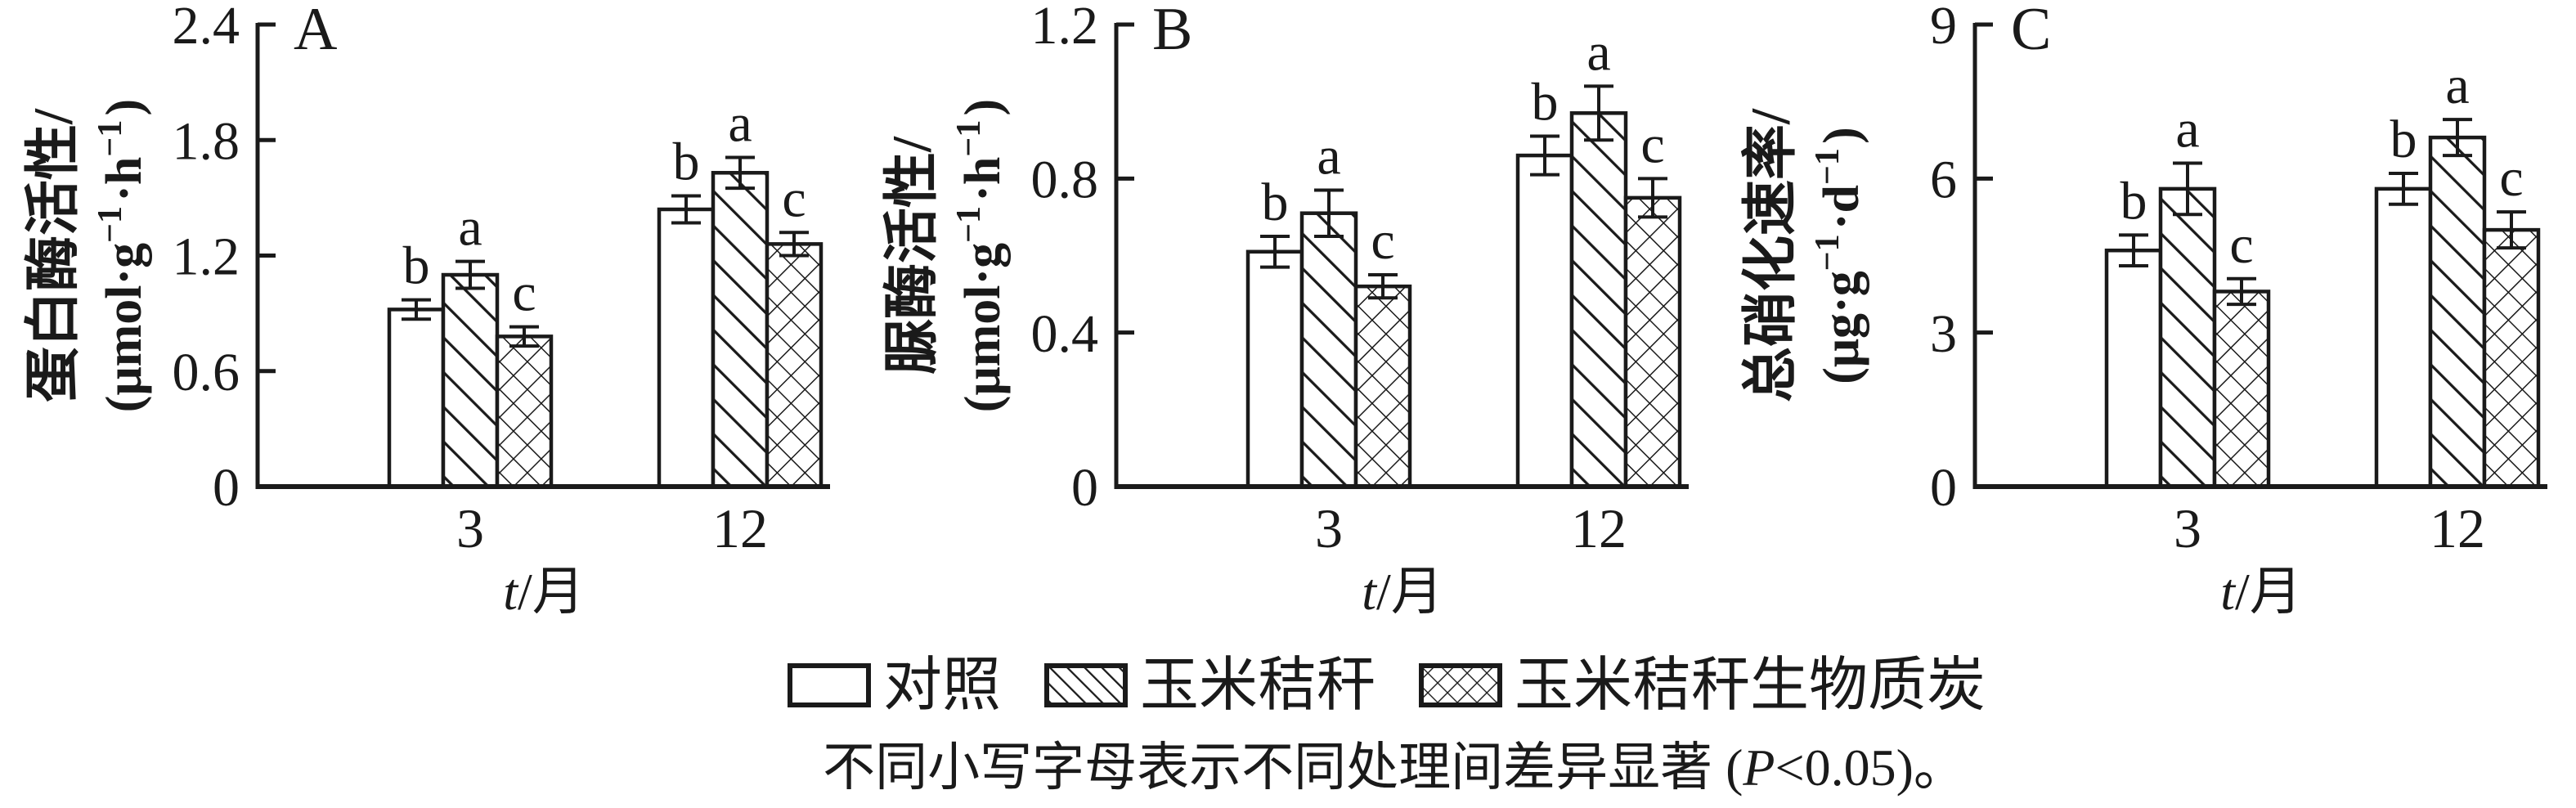 The image size is (2576, 808). What do you see at coordinates (316, 31) in the screenshot?
I see `panel-letter: A` at bounding box center [316, 31].